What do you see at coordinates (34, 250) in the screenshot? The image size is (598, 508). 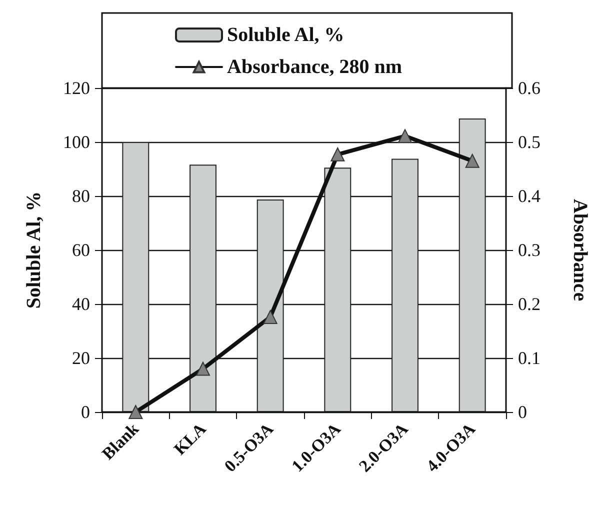 I see `y-axis-title: Soluble Al, %` at bounding box center [34, 250].